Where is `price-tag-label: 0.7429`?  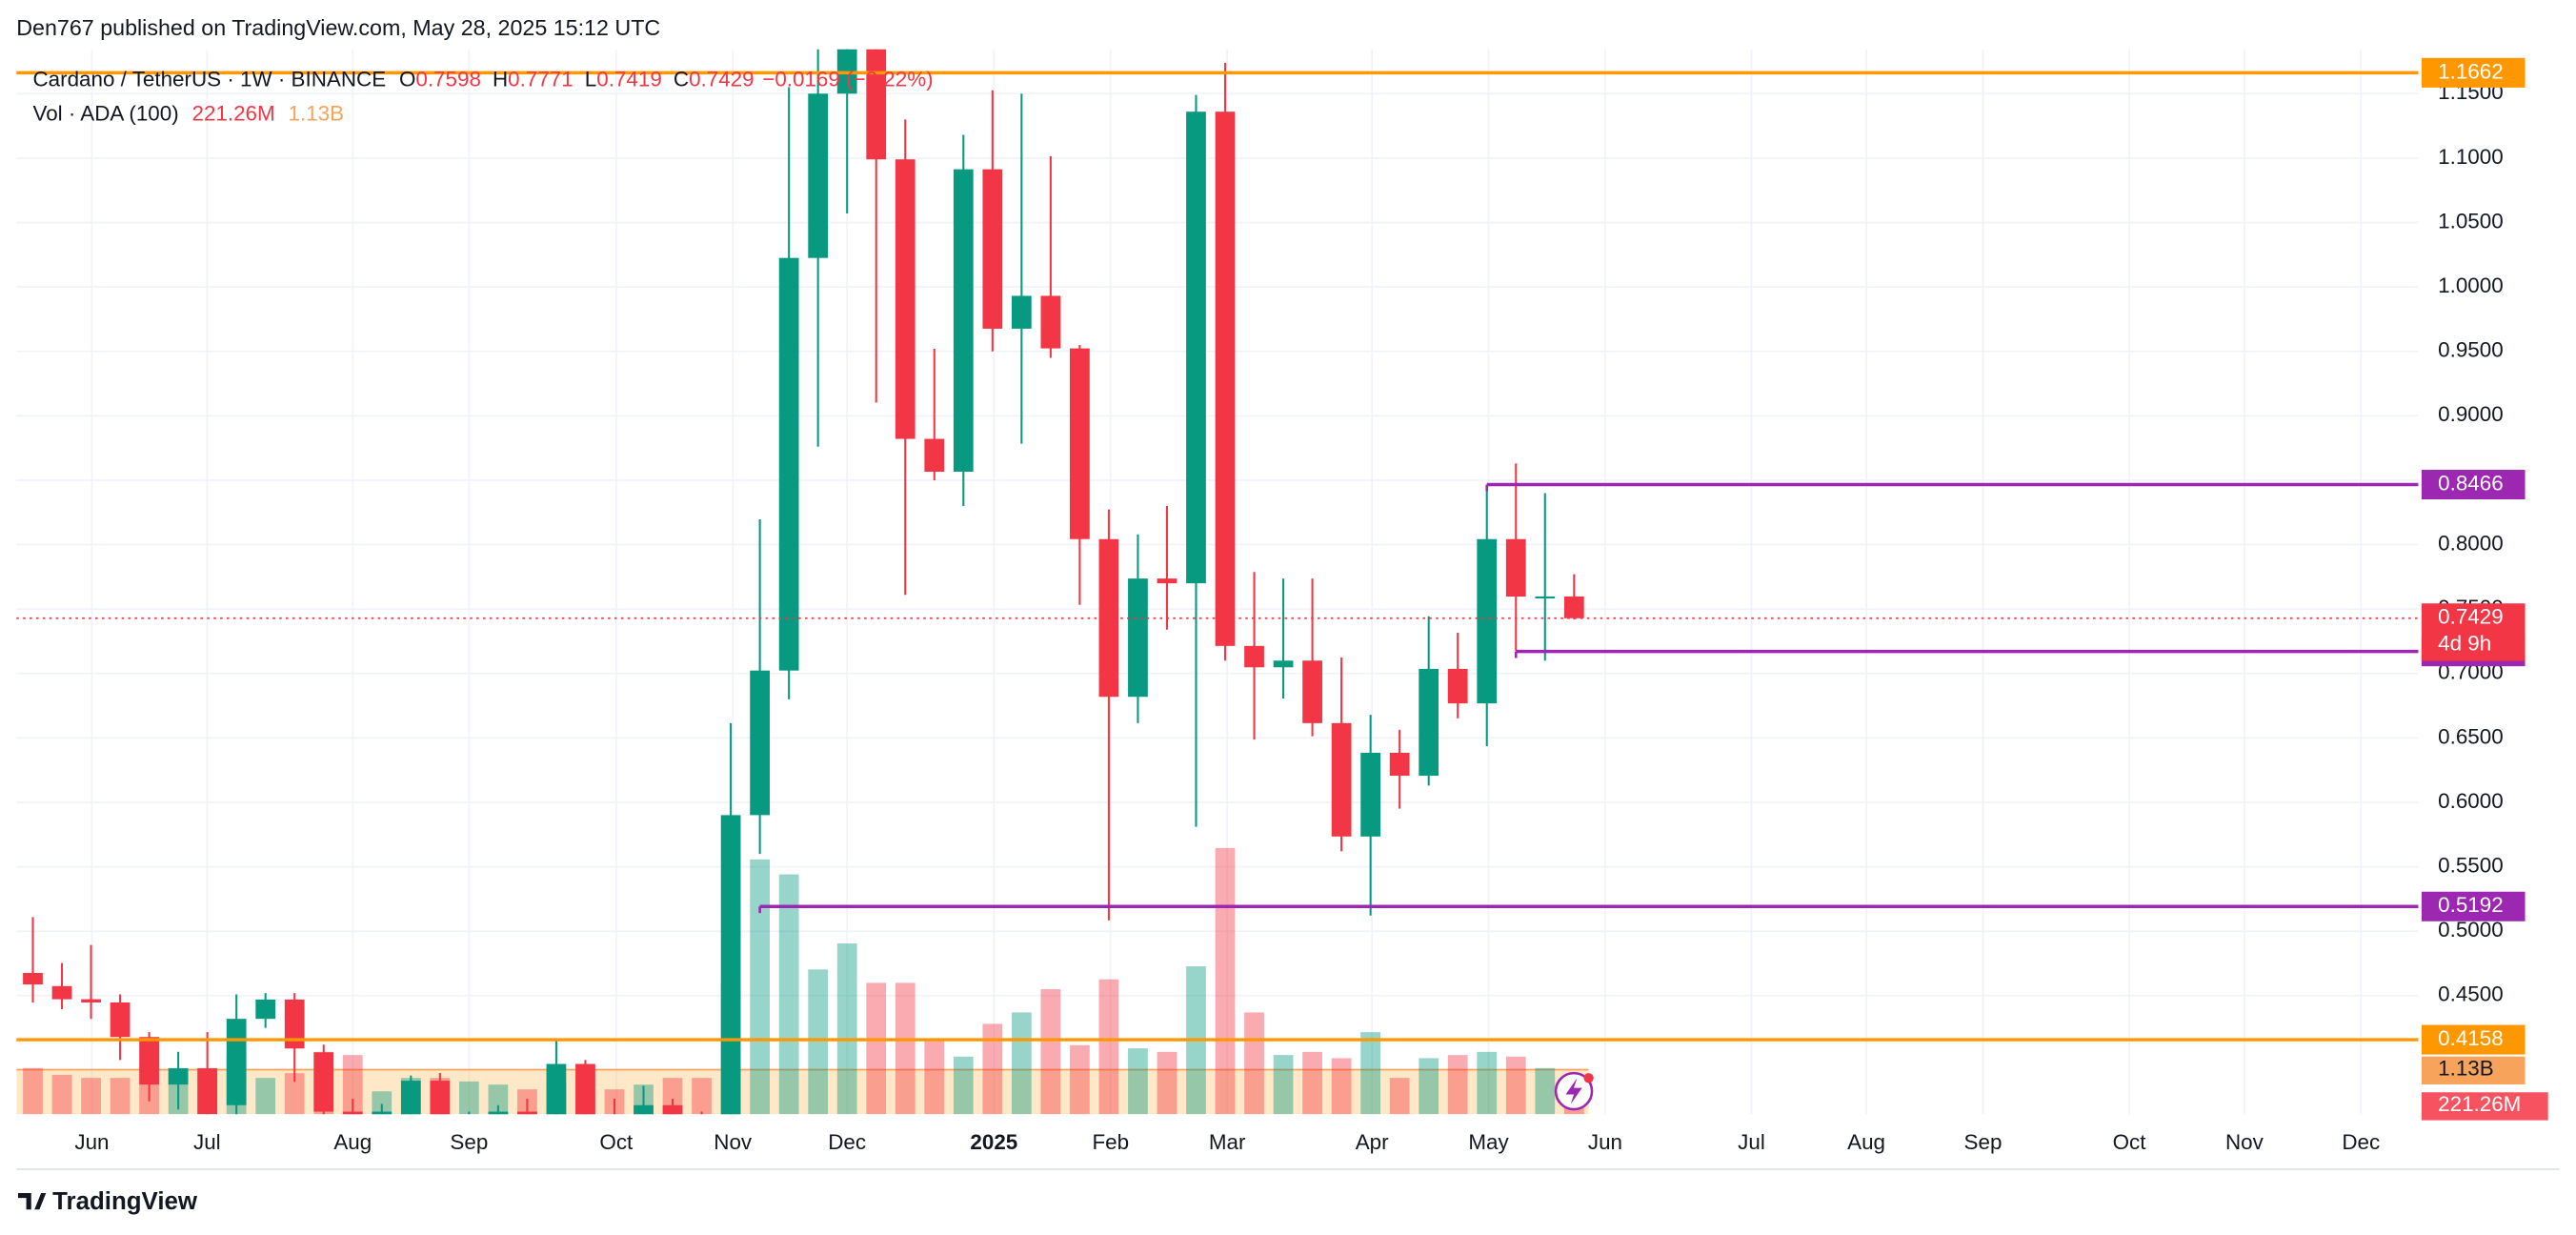
price-tag-label: 0.7429 is located at coordinates (2471, 617).